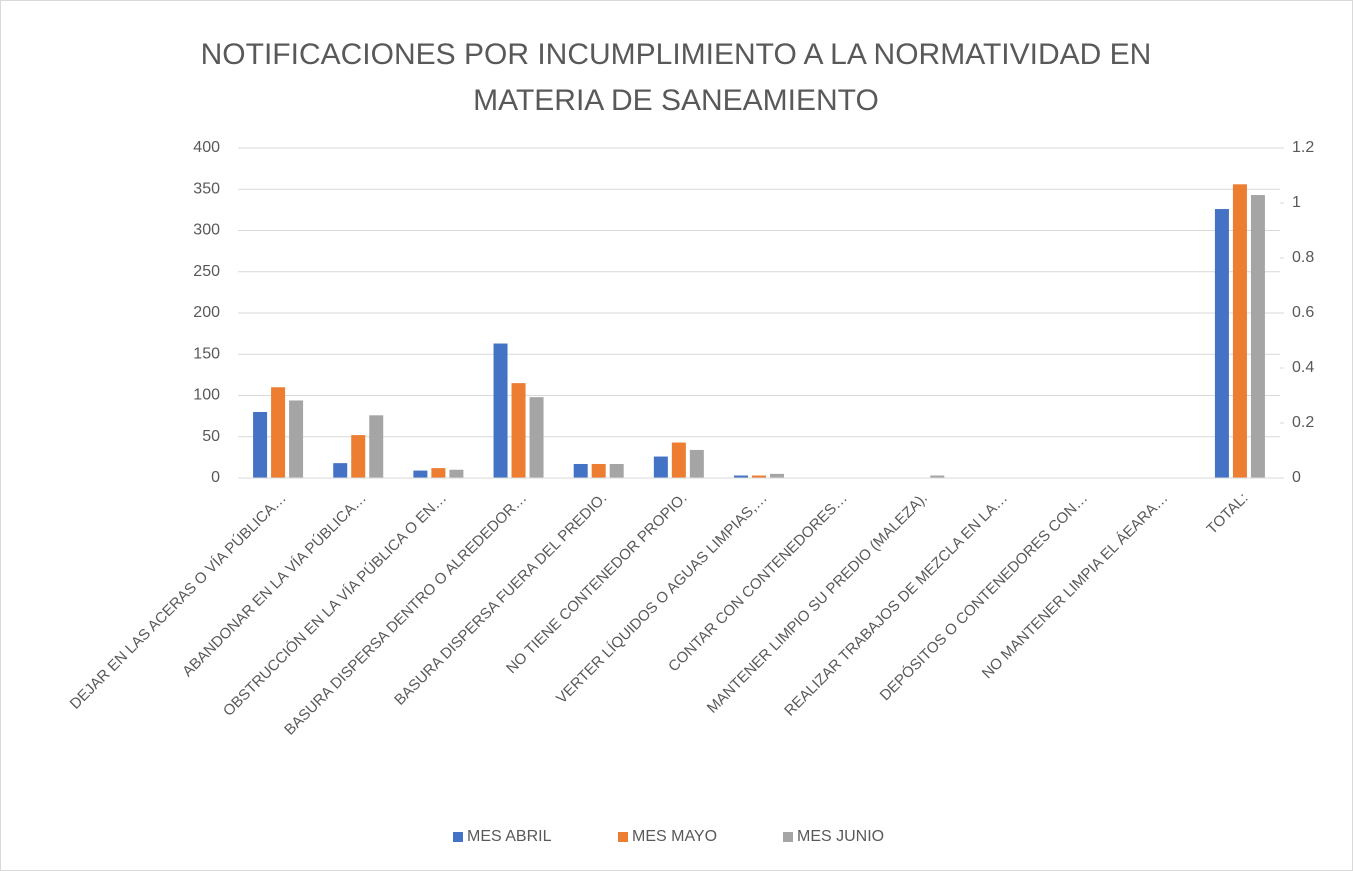 The height and width of the screenshot is (871, 1353). What do you see at coordinates (215, 477) in the screenshot?
I see `y-tick-label: 0` at bounding box center [215, 477].